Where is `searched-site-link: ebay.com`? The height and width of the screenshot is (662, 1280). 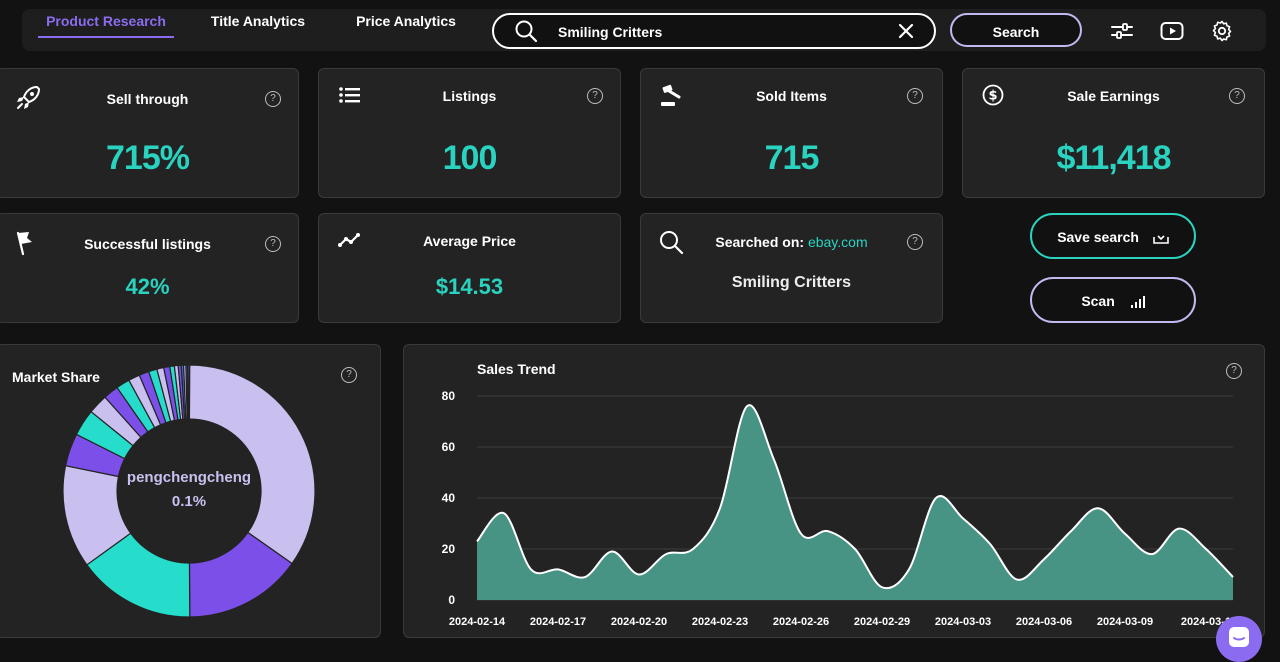 searched-site-link: ebay.com is located at coordinates (837, 242).